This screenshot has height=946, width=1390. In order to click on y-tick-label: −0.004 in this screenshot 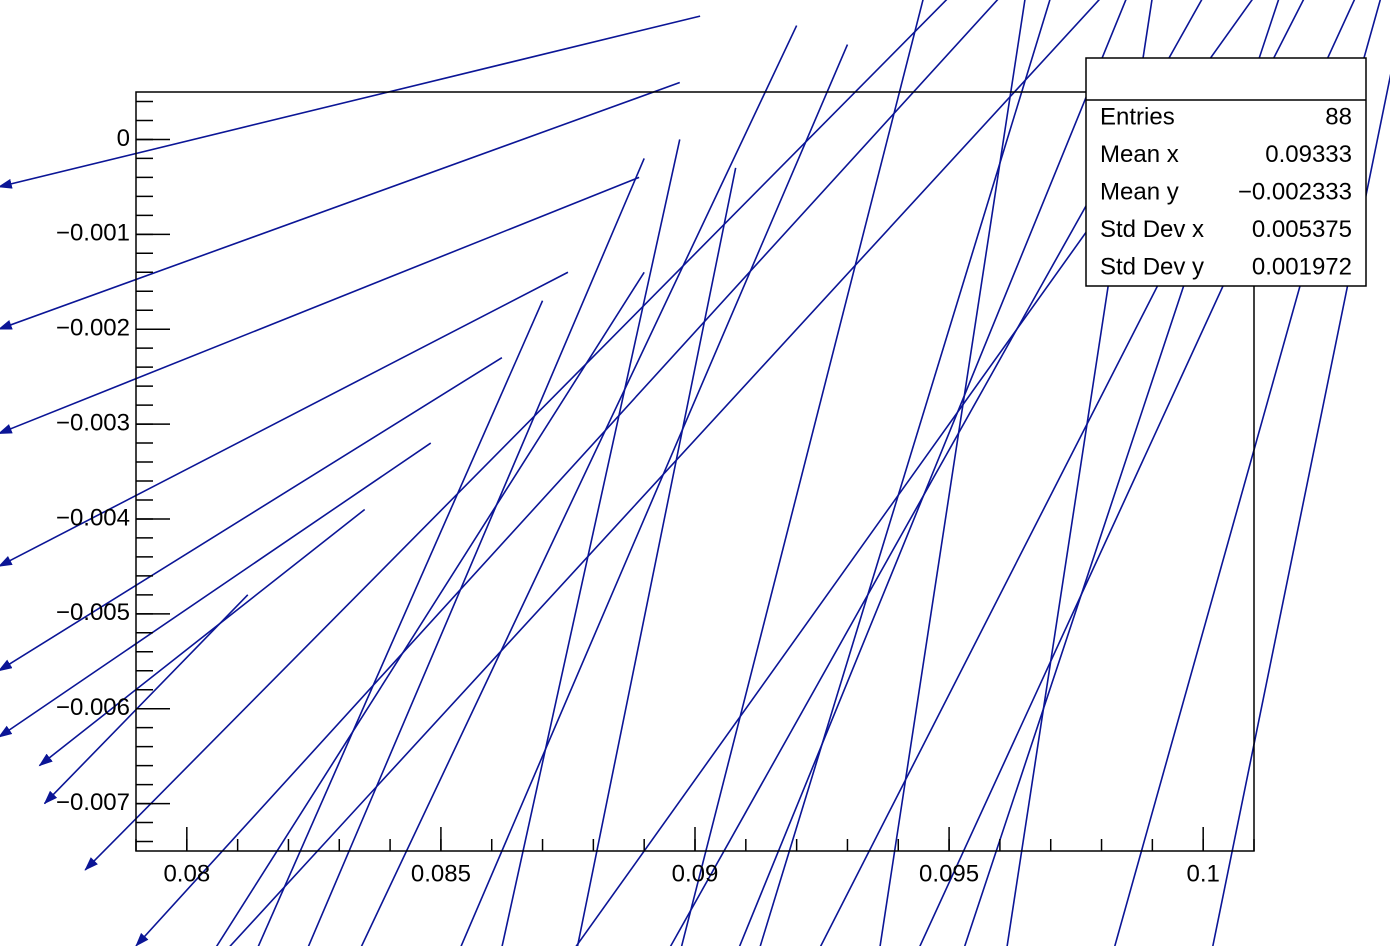, I will do `click(93, 517)`.